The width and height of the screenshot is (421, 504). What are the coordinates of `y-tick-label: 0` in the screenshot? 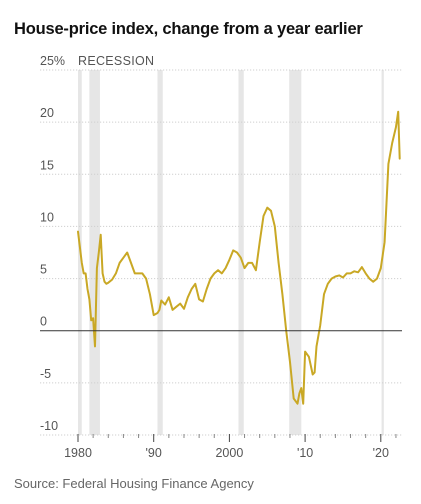 It's located at (43, 322).